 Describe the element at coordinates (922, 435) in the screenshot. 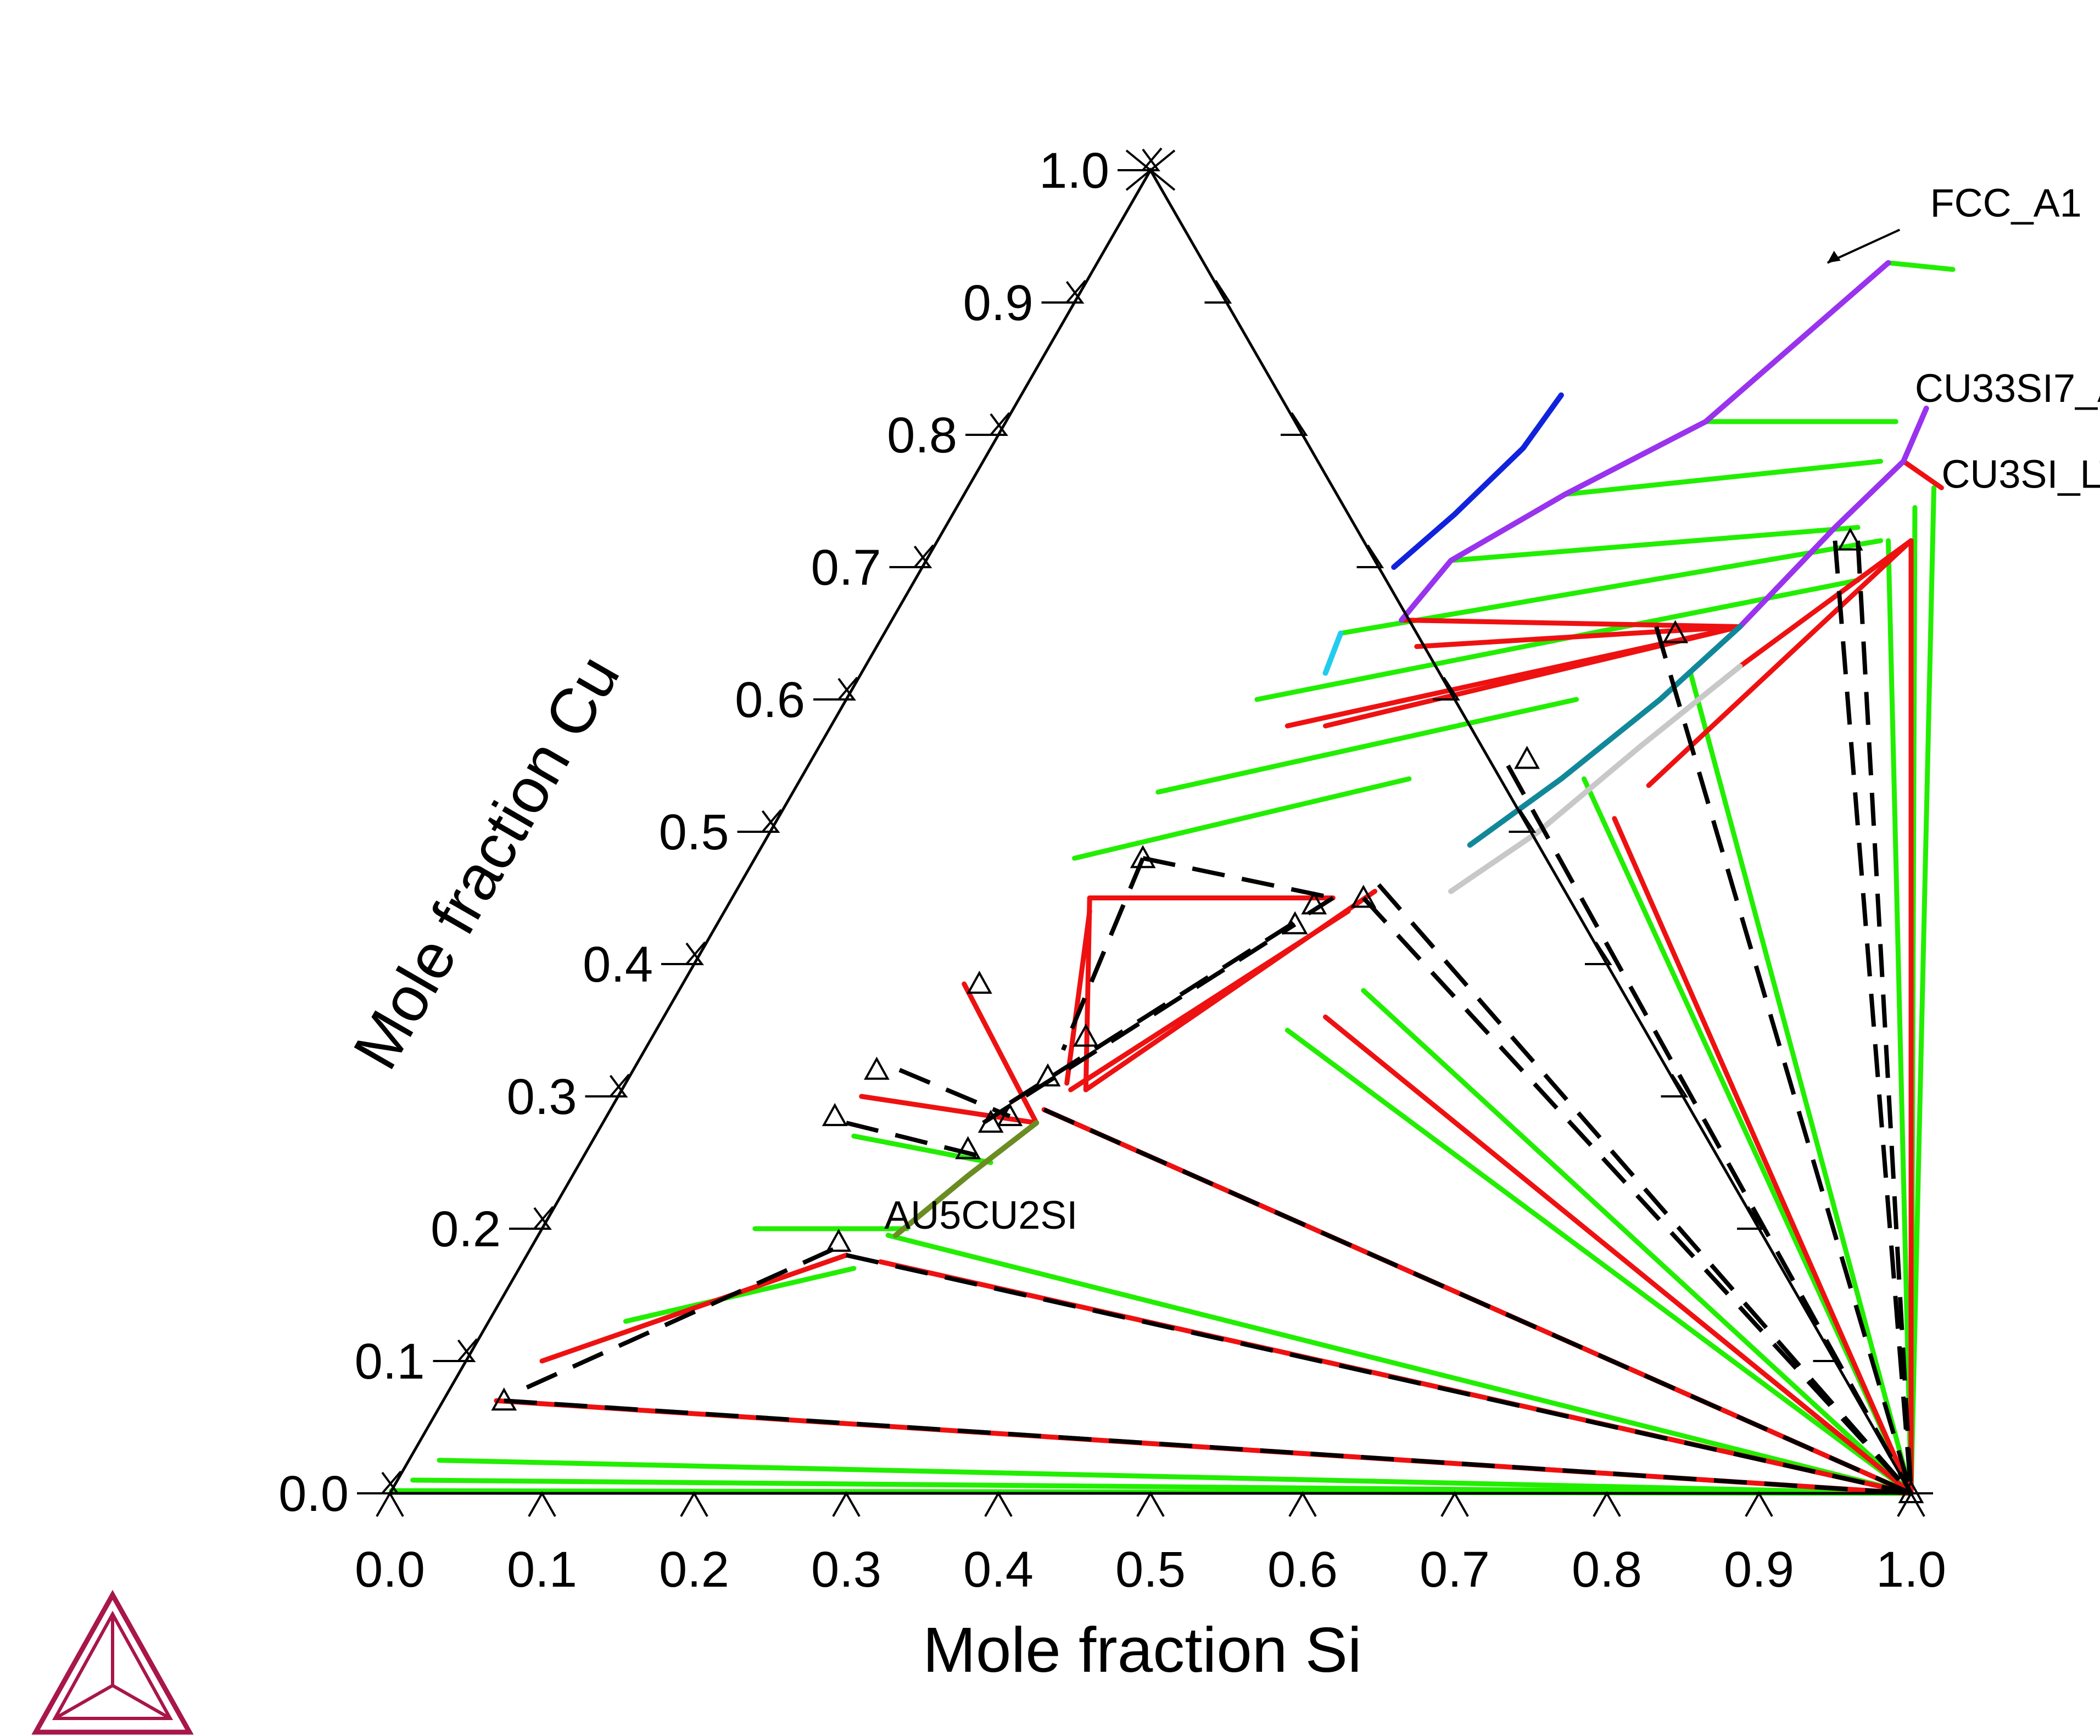

I see `y-tick-label: 0.8` at that location.